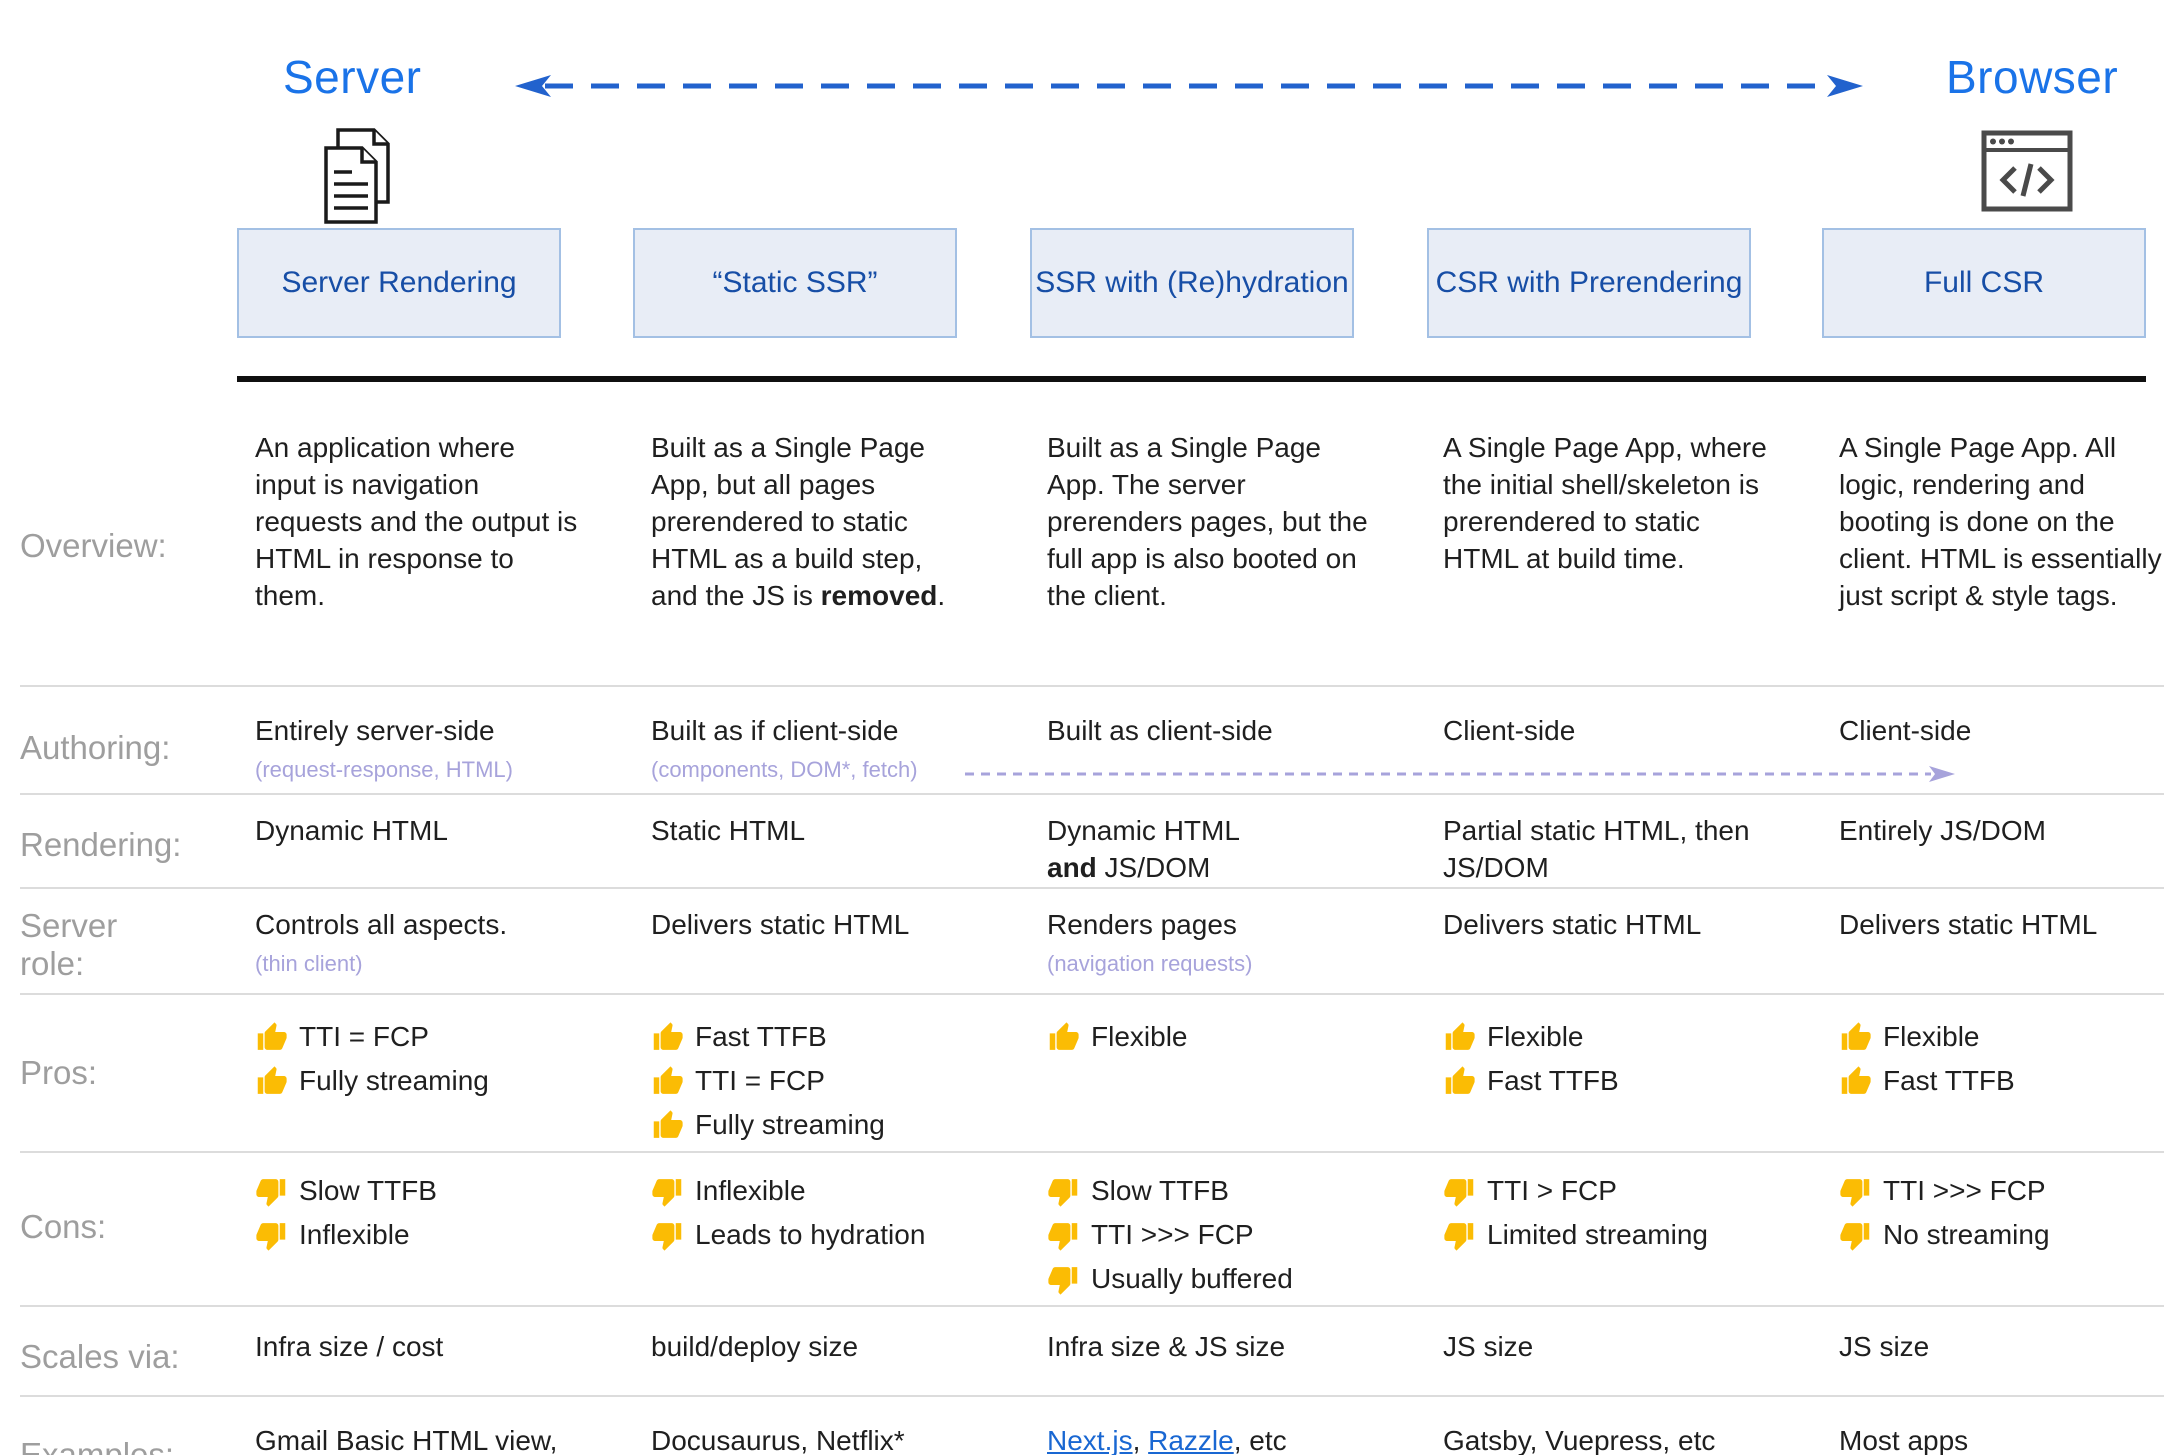 The height and width of the screenshot is (1455, 2164). I want to click on scales-cell-ssr-rehydration: Infra size & JS size, so click(1166, 1346).